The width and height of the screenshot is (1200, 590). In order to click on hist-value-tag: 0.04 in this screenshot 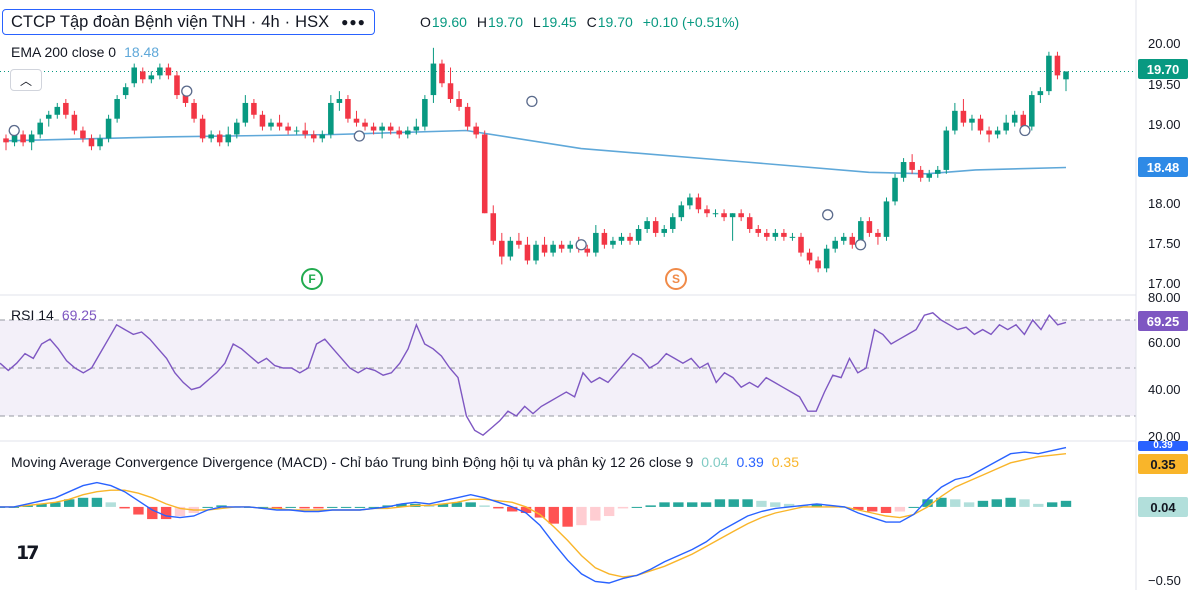, I will do `click(1163, 507)`.